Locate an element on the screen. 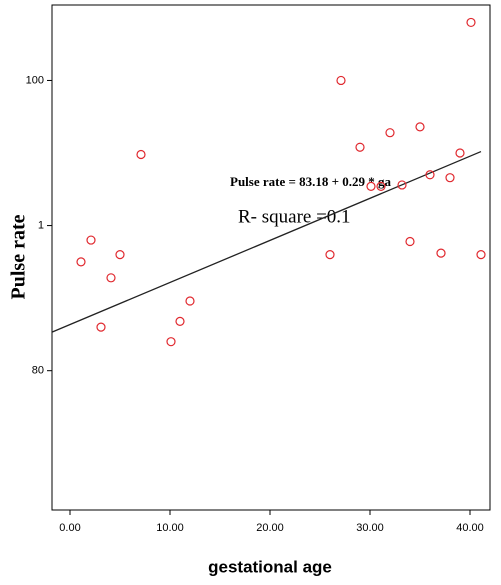  x-tick-label: 20.00 is located at coordinates (270, 528).